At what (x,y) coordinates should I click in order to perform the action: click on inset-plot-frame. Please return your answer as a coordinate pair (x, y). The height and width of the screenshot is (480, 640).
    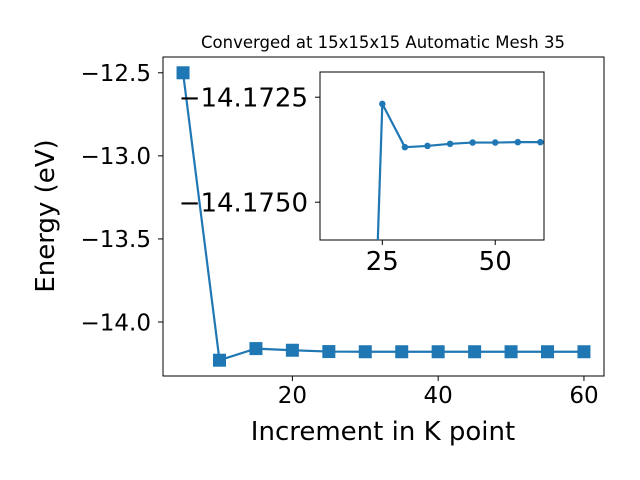
    Looking at the image, I should click on (432, 156).